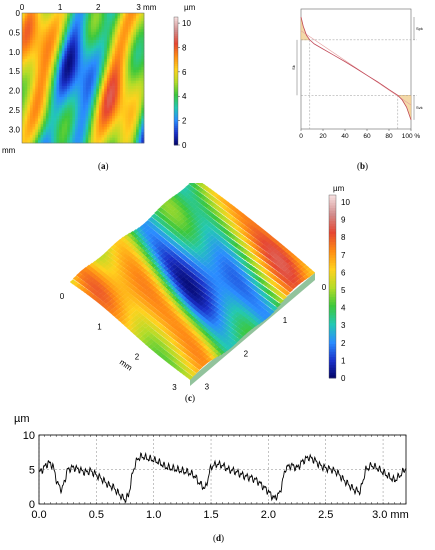  Describe the element at coordinates (38, 515) in the screenshot. I see `x-tick-label: 0.0` at that location.